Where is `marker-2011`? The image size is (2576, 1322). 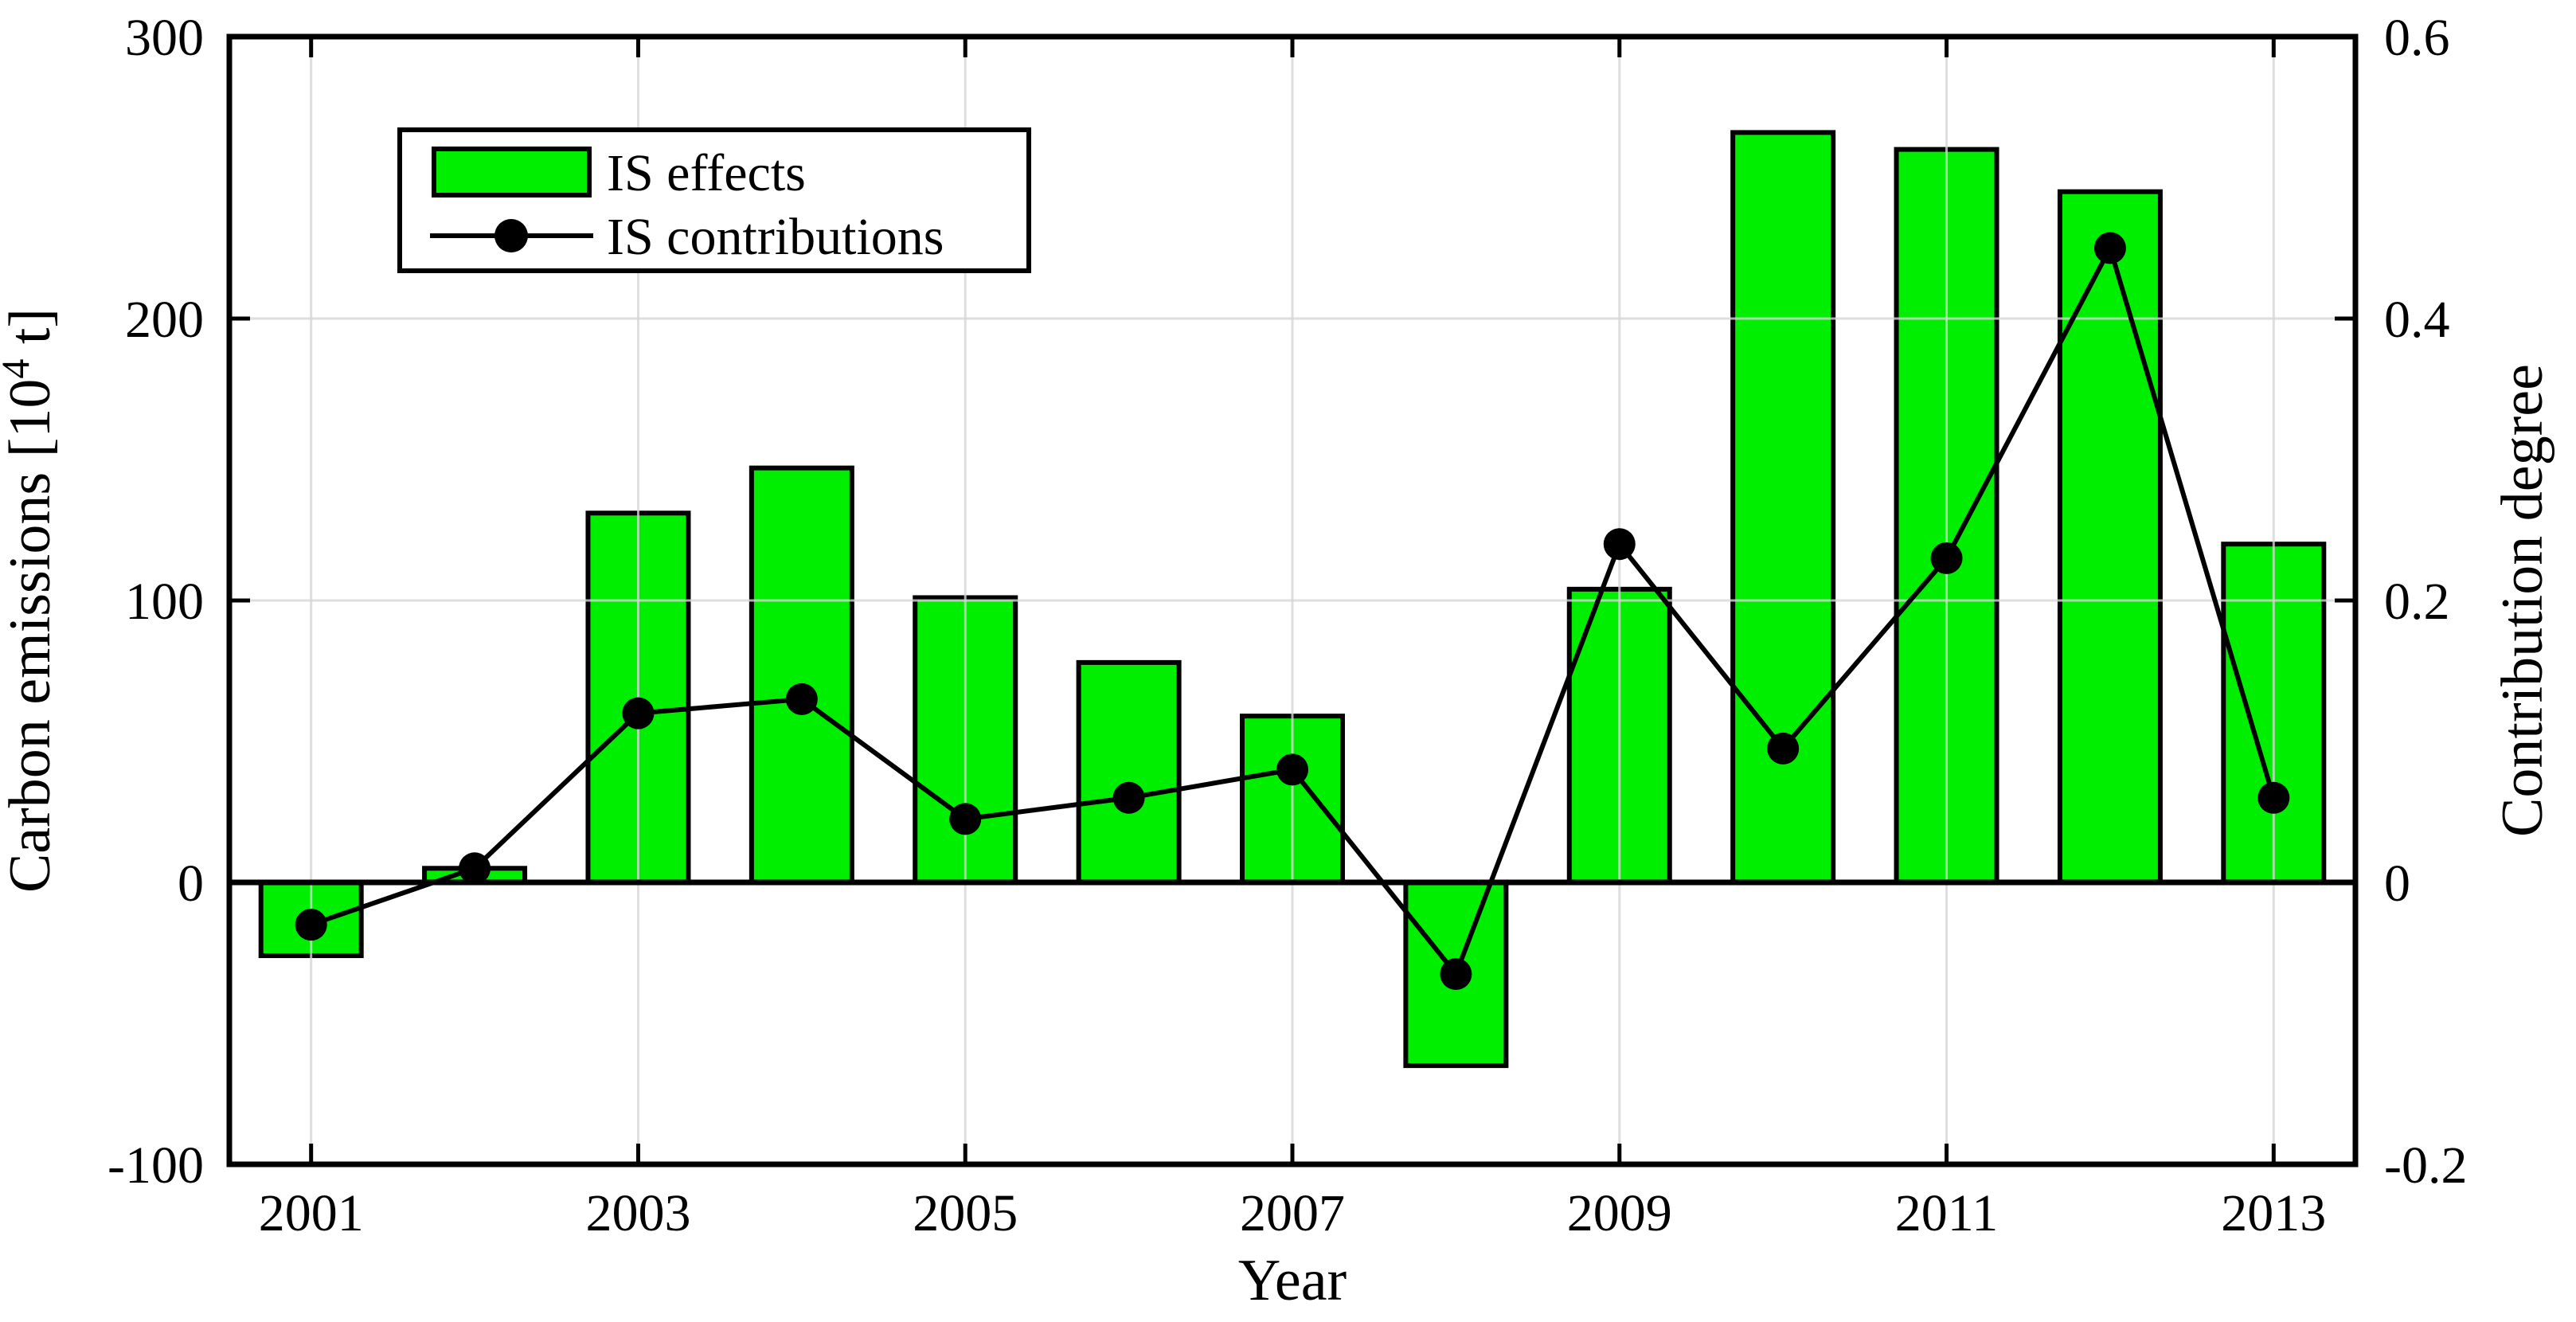 marker-2011 is located at coordinates (1947, 558).